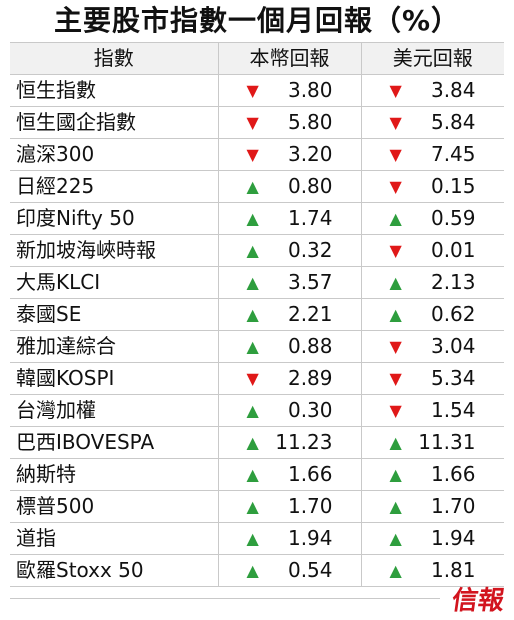  I want to click on local-return-cell: ▼ 3.80, so click(289, 90).